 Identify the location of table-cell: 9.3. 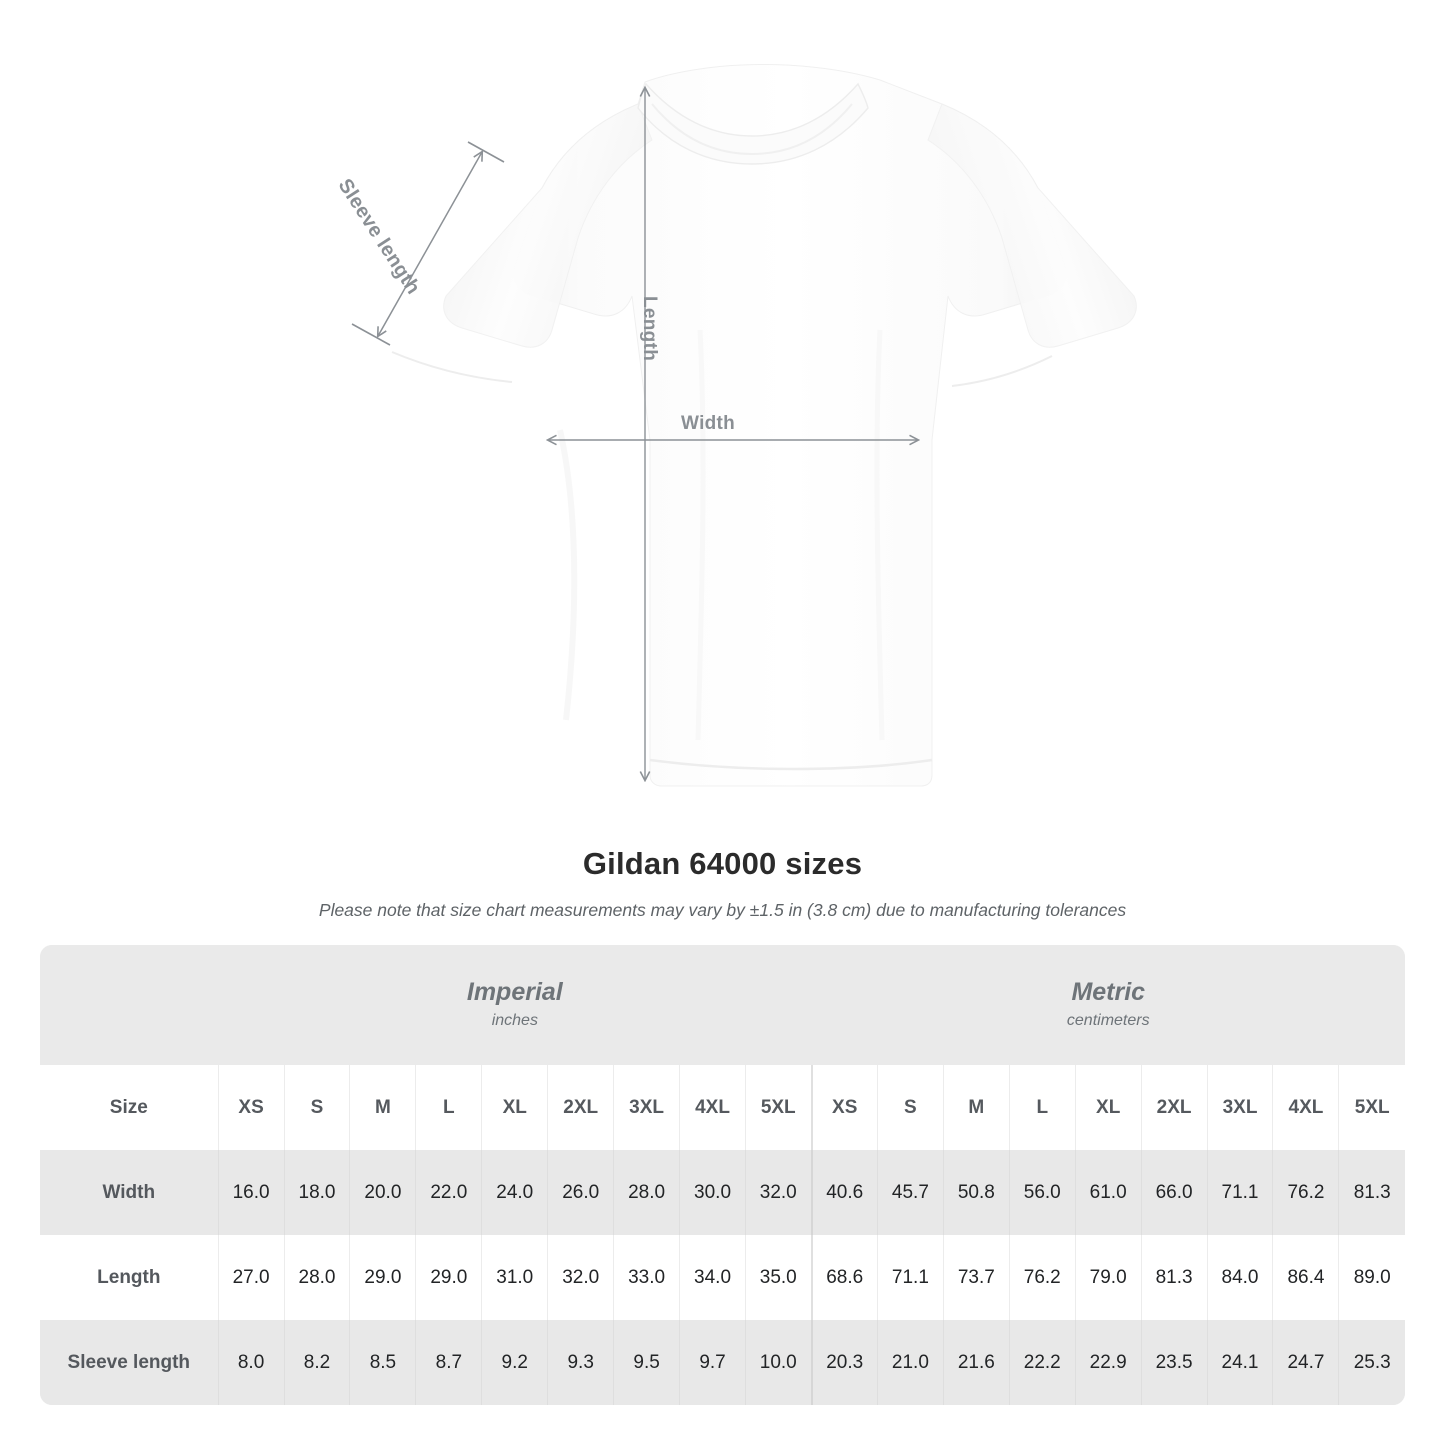
(580, 1362).